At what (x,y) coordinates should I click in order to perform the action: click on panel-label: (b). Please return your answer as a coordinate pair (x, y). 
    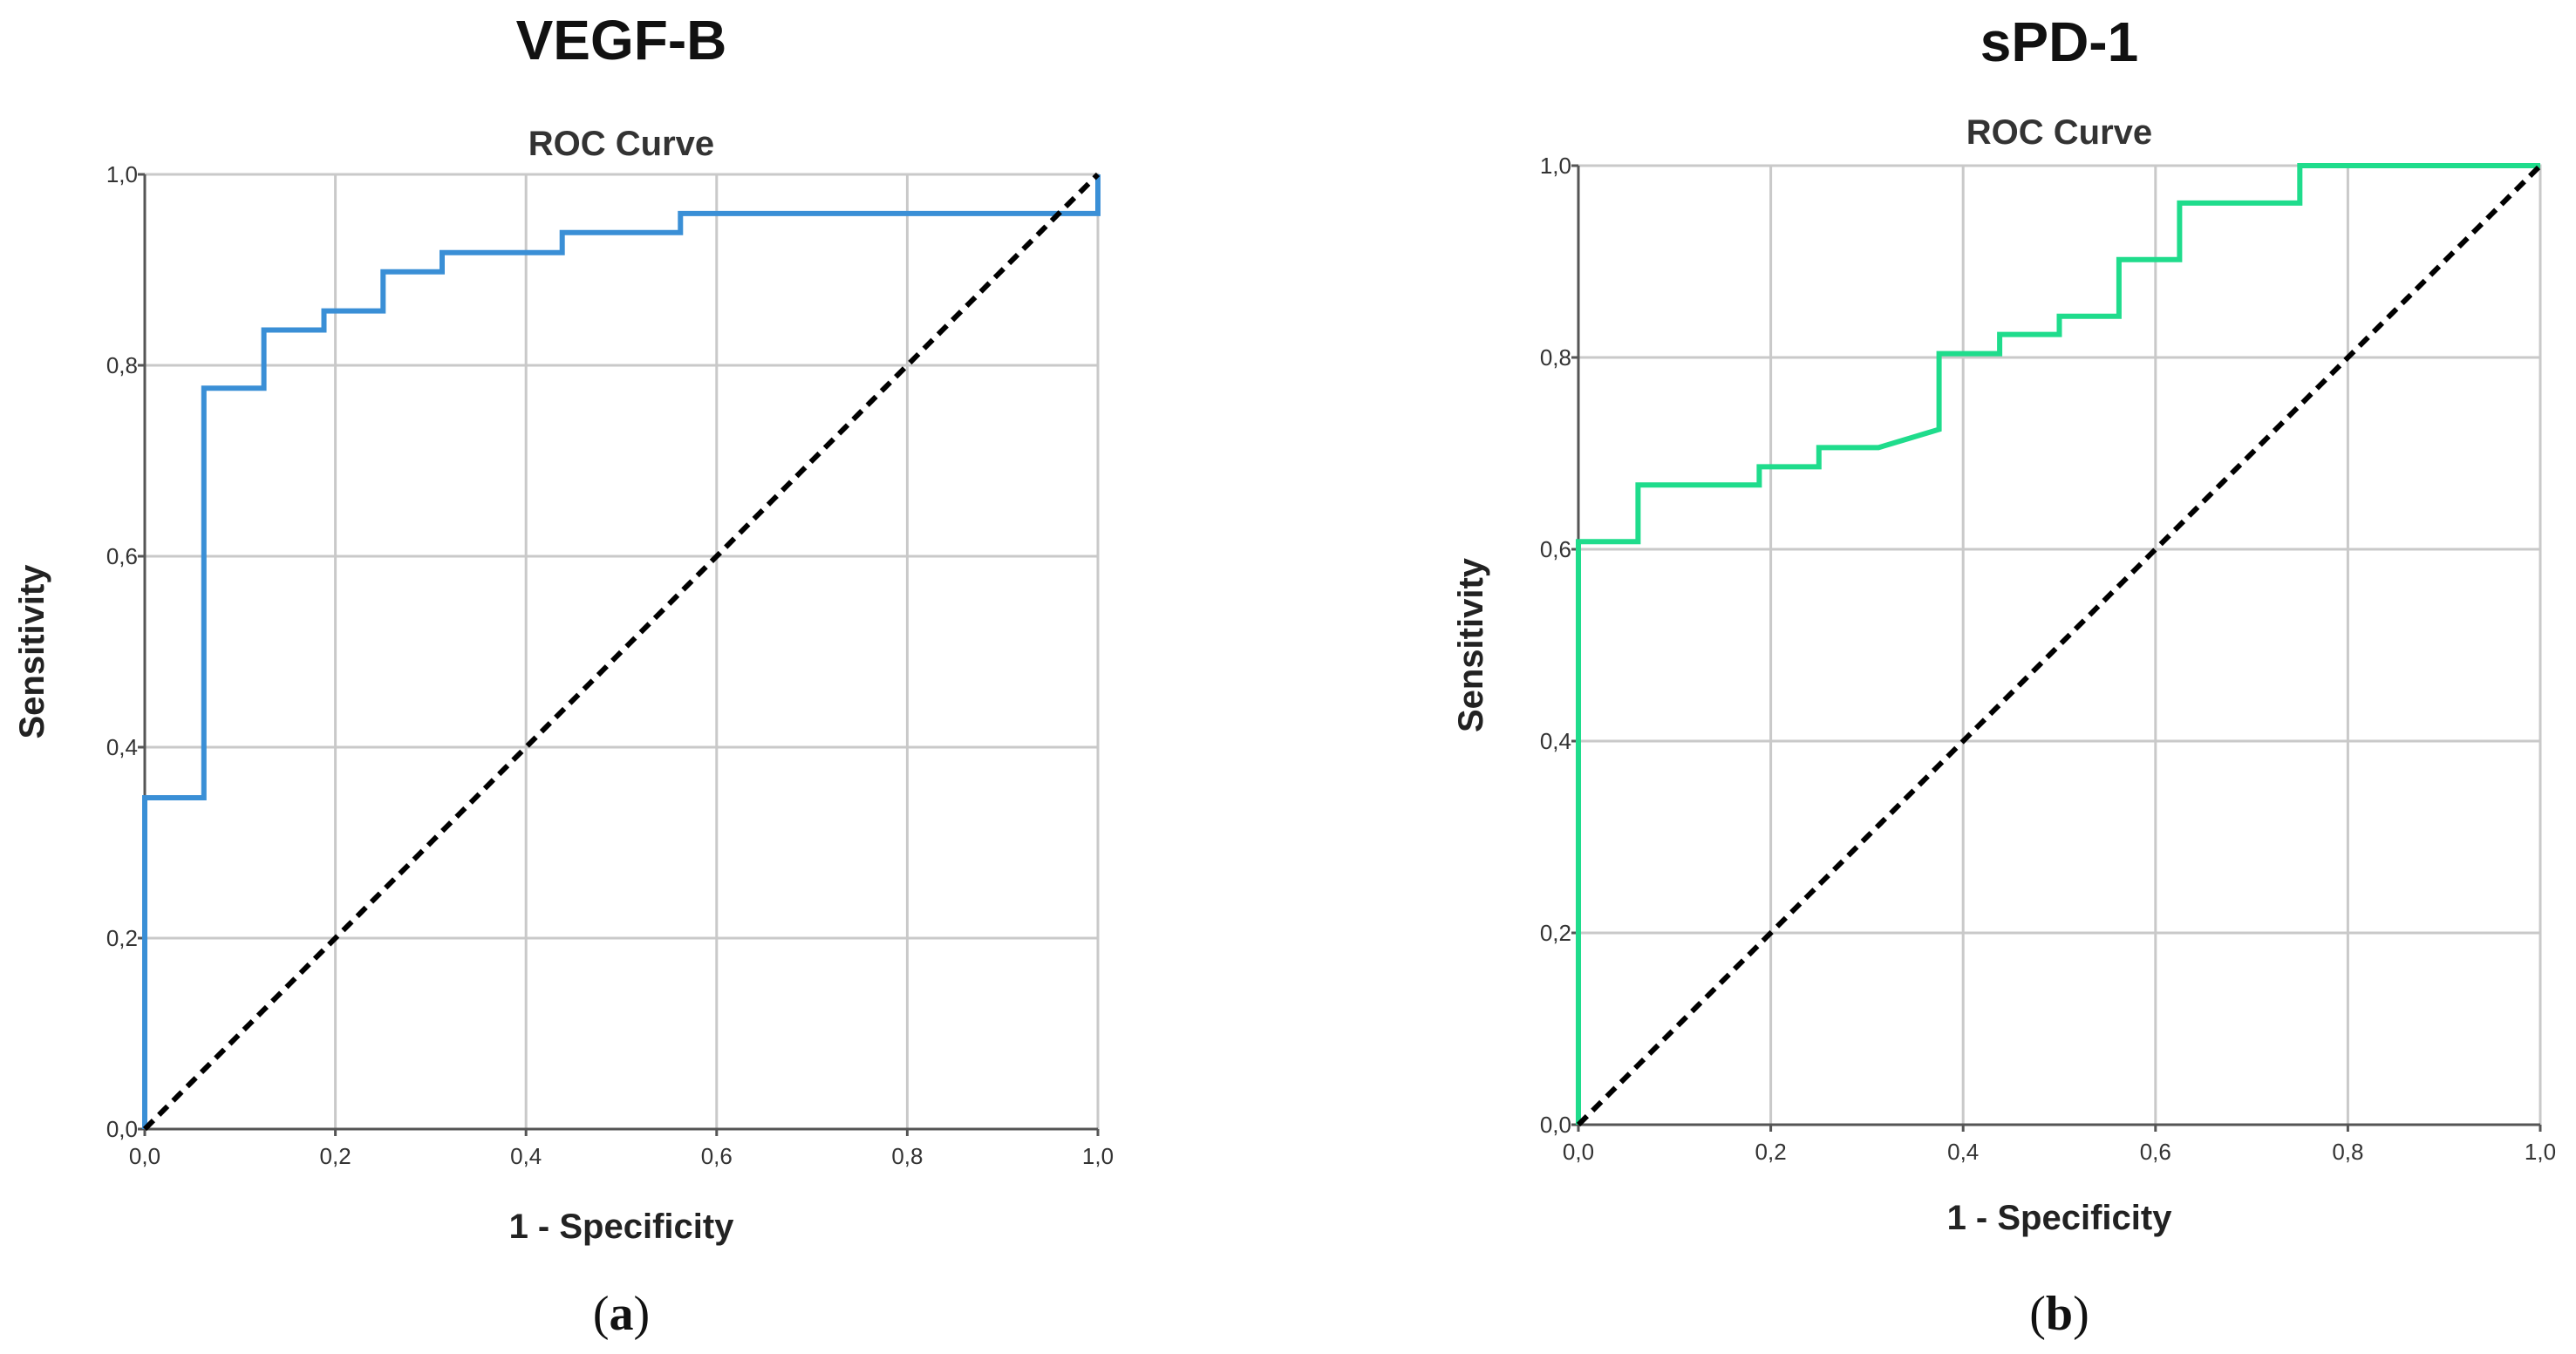
    Looking at the image, I should click on (2059, 1314).